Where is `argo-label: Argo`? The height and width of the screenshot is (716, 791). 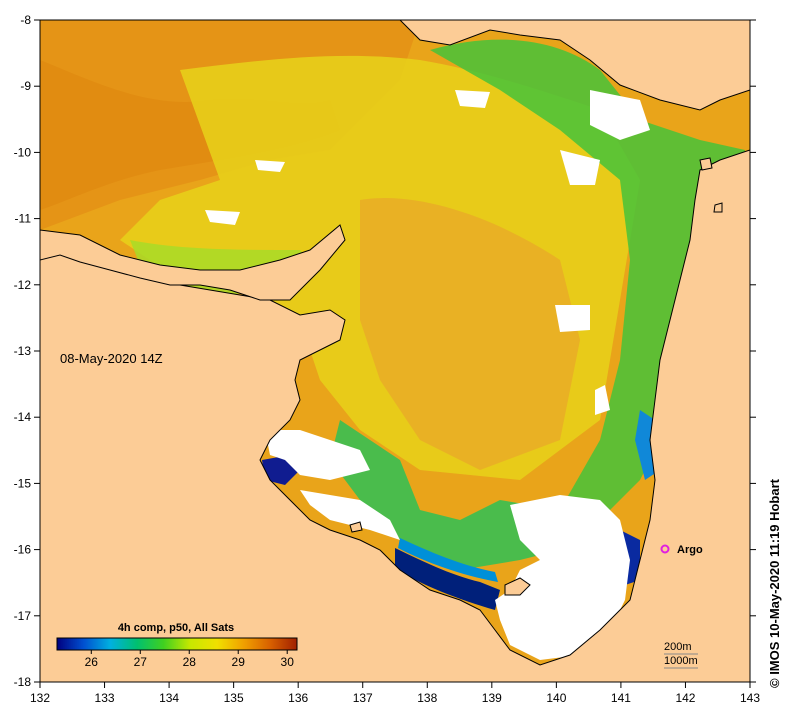 argo-label: Argo is located at coordinates (690, 550).